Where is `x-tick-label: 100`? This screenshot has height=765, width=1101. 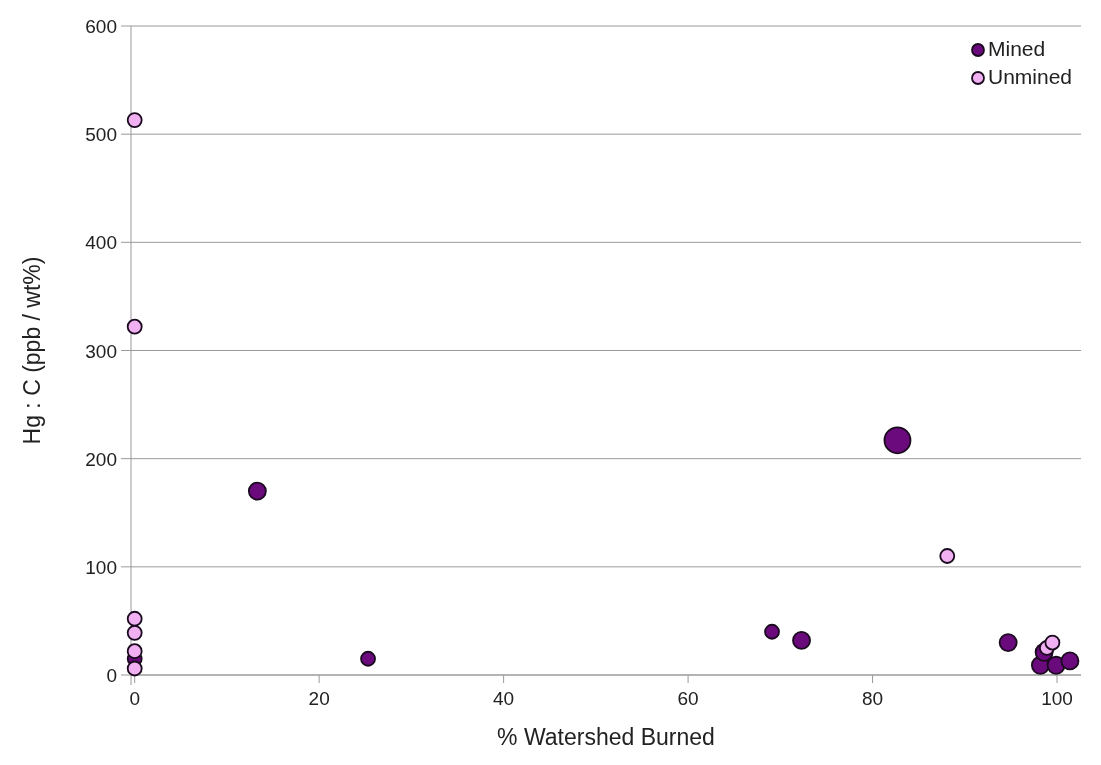 x-tick-label: 100 is located at coordinates (1057, 698).